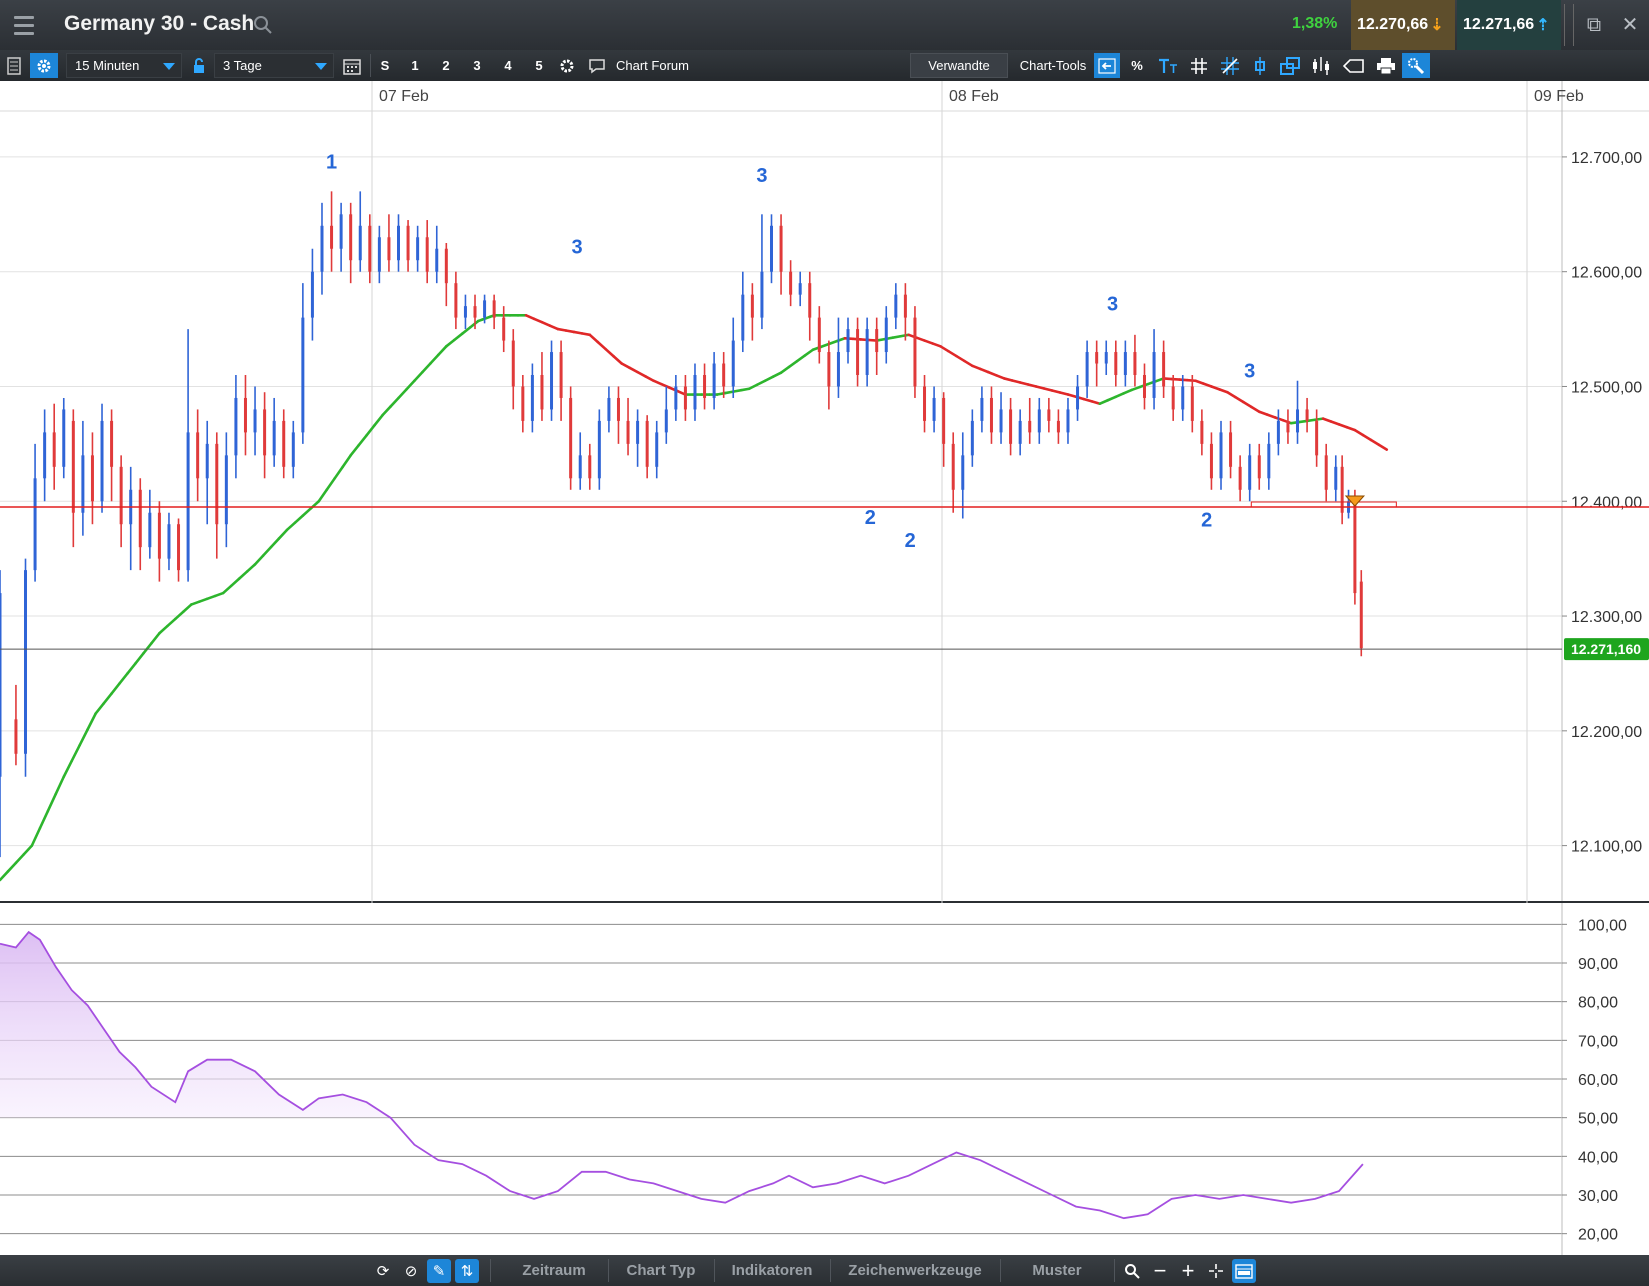 Image resolution: width=1649 pixels, height=1286 pixels. I want to click on interval-select: 15 Minuten, so click(124, 65).